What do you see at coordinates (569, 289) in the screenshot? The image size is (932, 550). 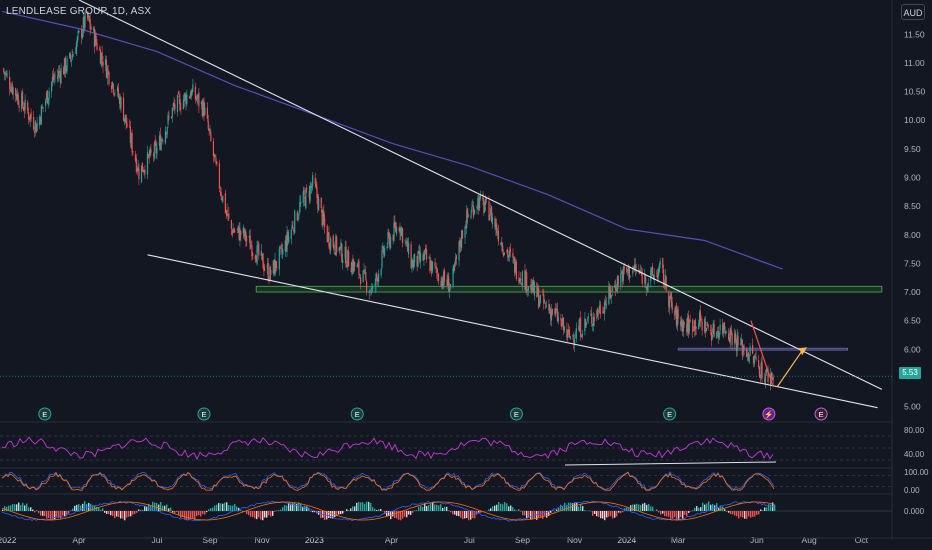 I see `support-zone` at bounding box center [569, 289].